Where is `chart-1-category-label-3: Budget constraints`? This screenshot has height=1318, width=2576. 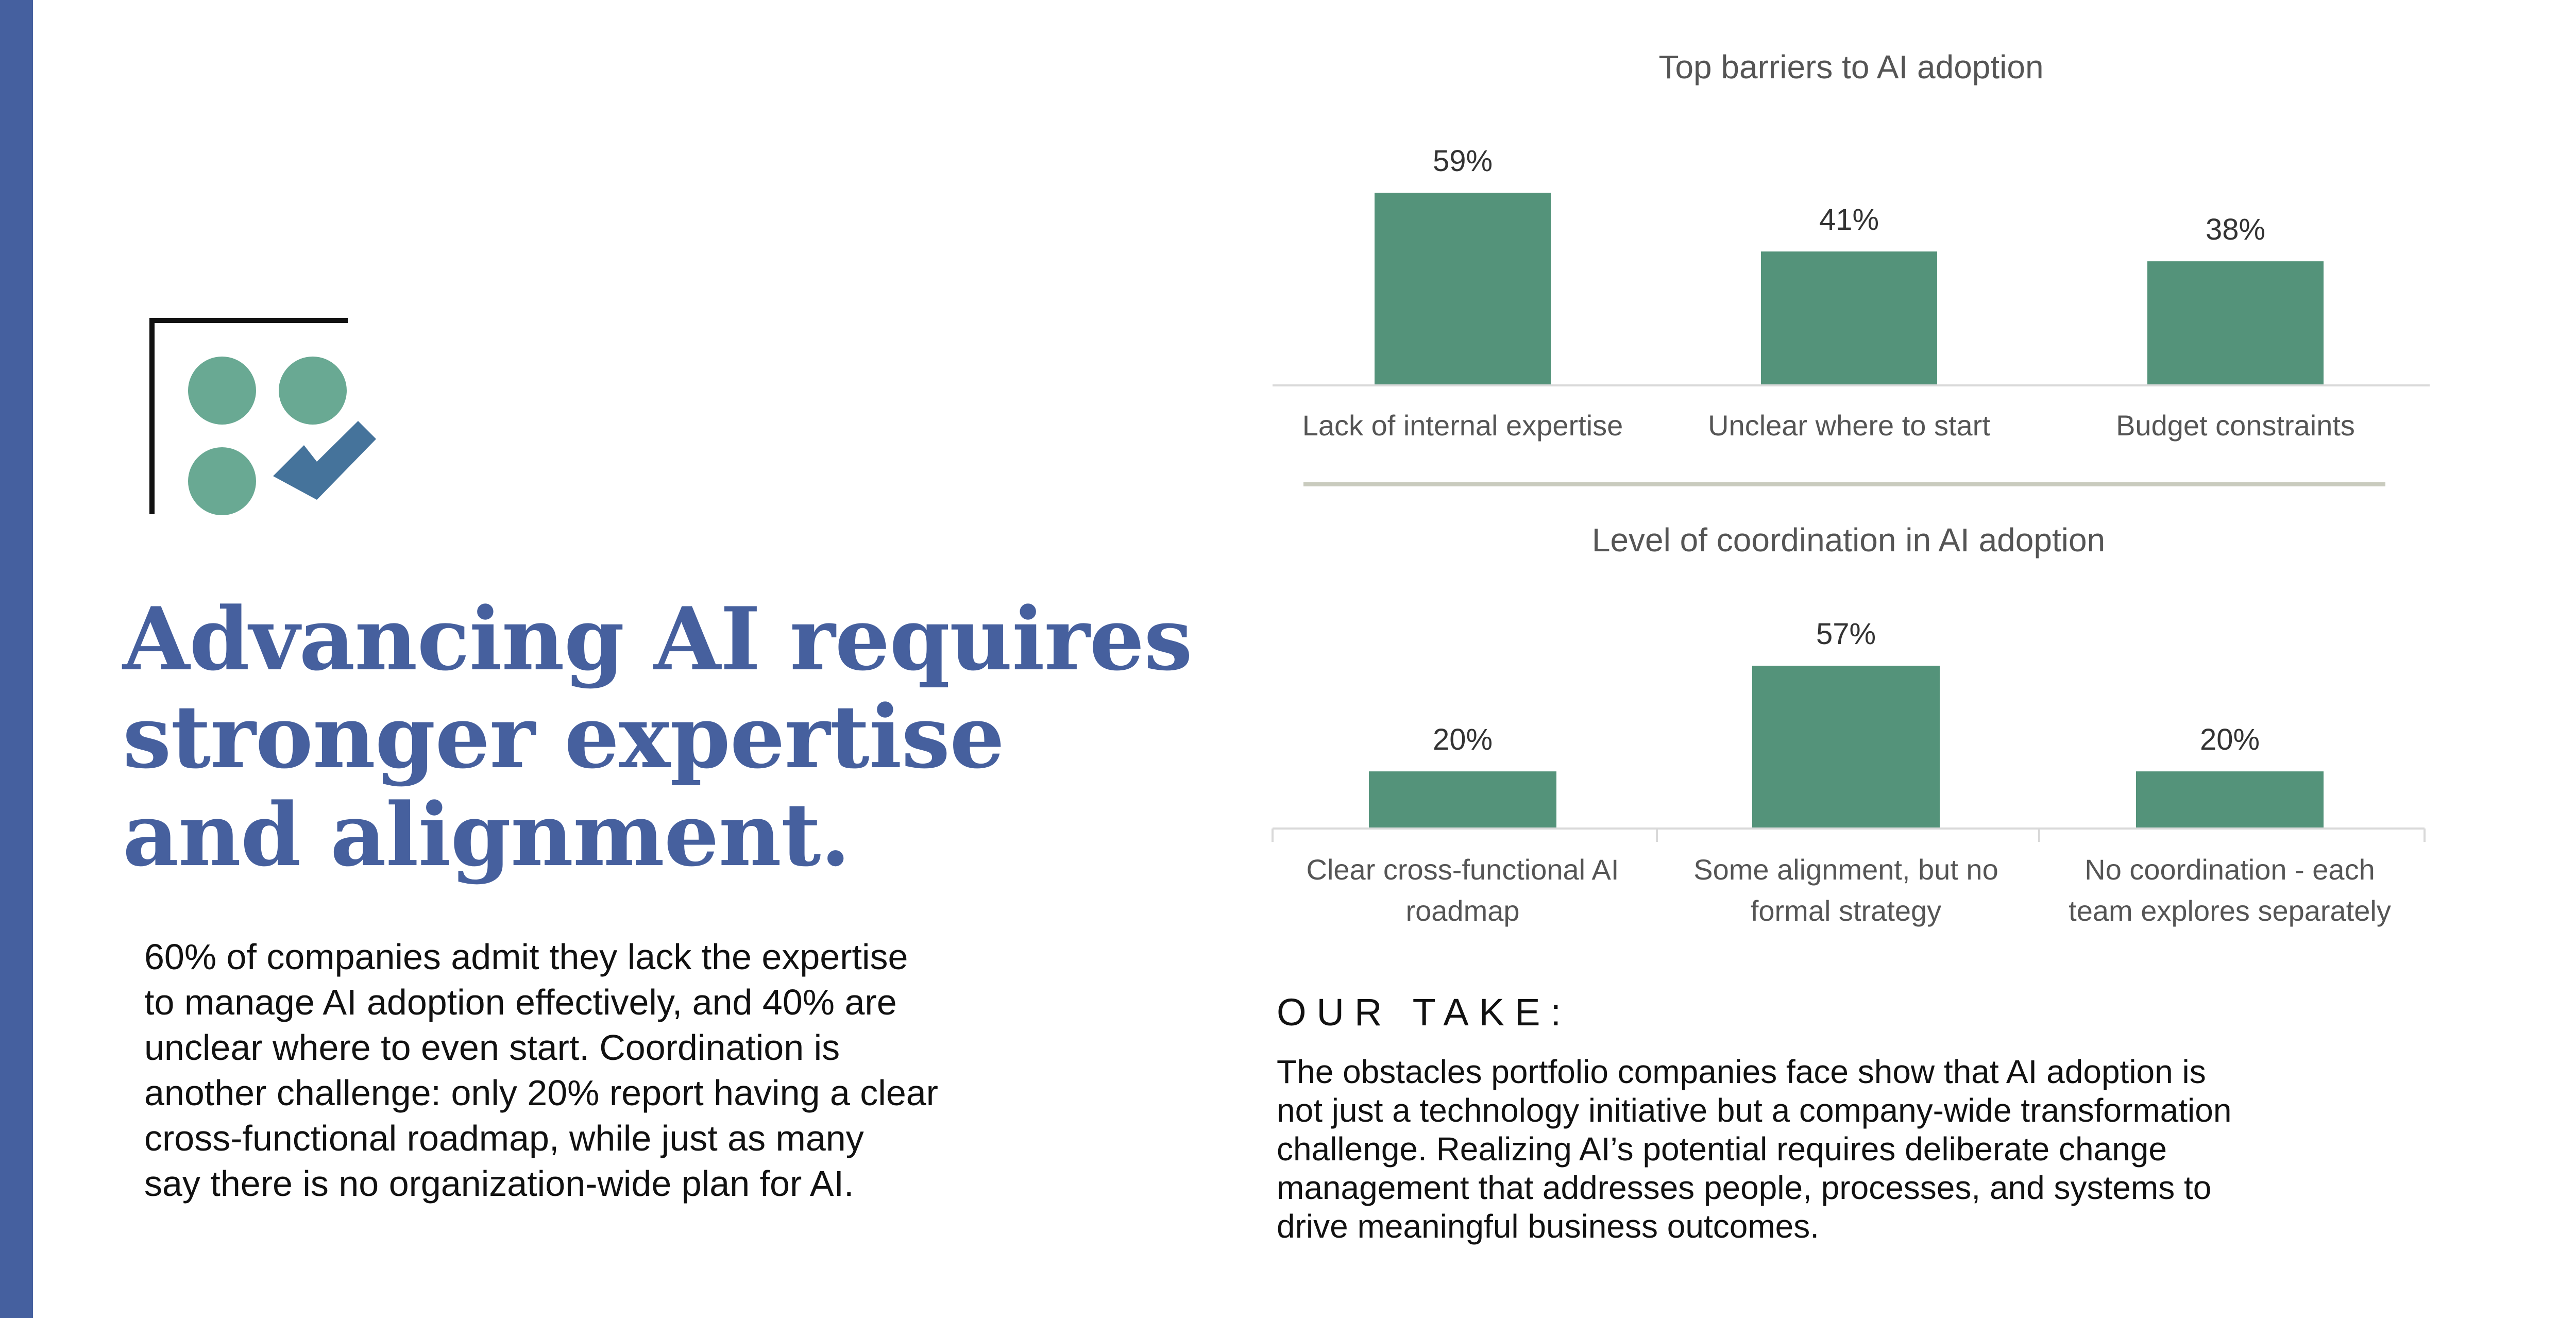
chart-1-category-label-3: Budget constraints is located at coordinates (2235, 426).